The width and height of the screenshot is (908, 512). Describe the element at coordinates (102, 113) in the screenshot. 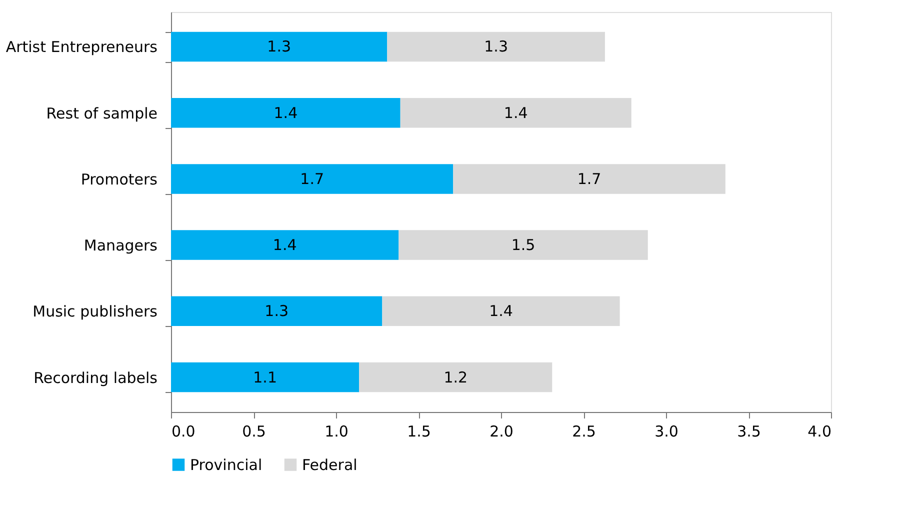

I see `y-tick-label: Rest of sample` at that location.